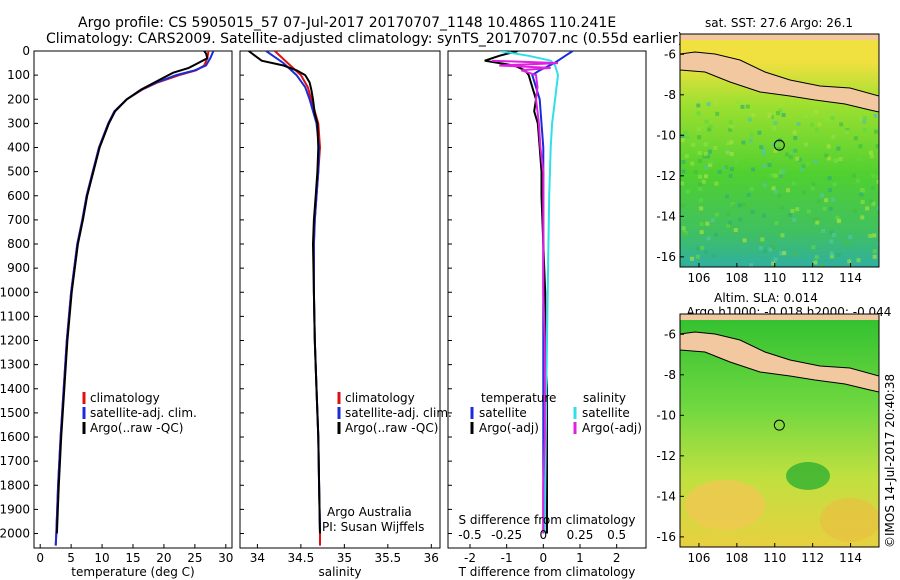 The image size is (900, 580). Describe the element at coordinates (768, 439) in the screenshot. I see `sla-map: 106 108 110 112 114 -6 -8 -10 -12 -14 -16` at that location.